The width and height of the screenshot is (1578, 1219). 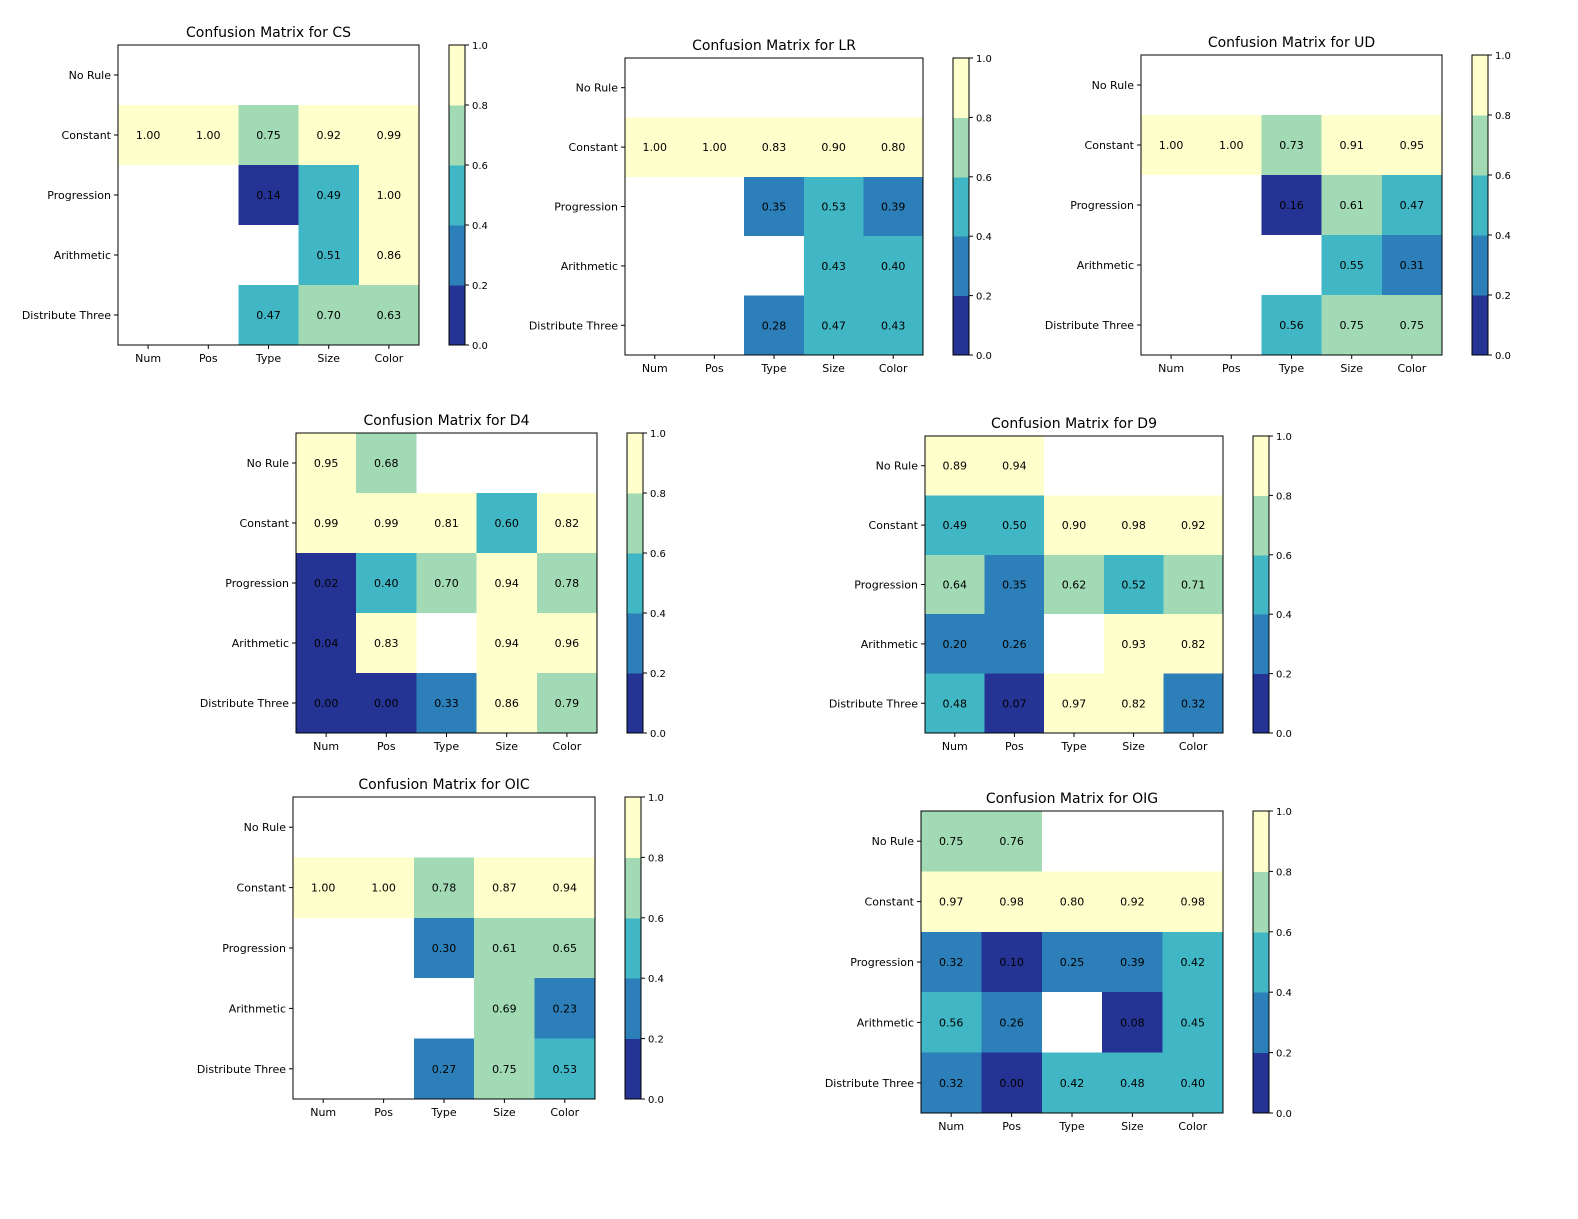 I want to click on cell-value-label: 0.10, so click(x=1011, y=962).